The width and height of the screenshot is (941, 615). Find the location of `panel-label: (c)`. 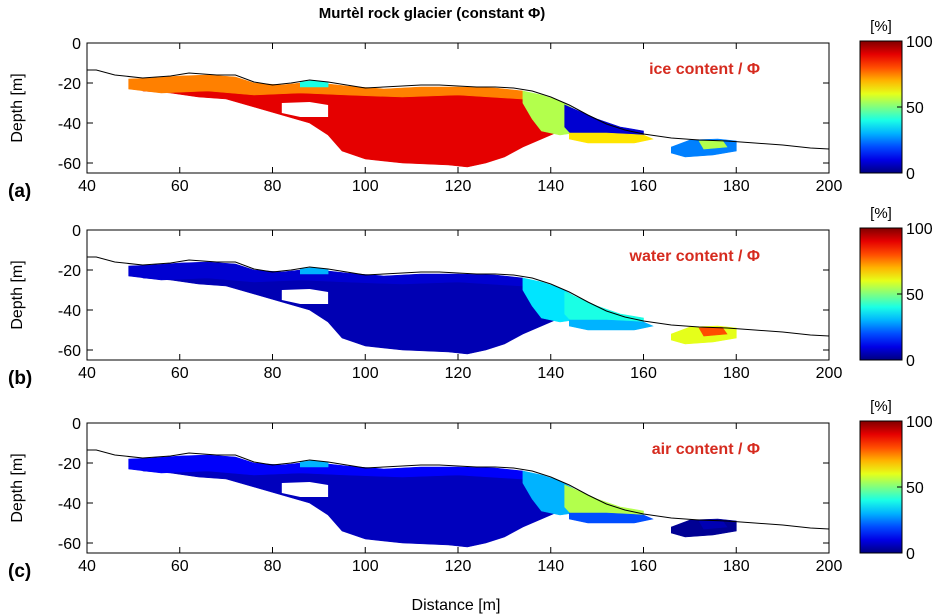

panel-label: (c) is located at coordinates (19, 571).